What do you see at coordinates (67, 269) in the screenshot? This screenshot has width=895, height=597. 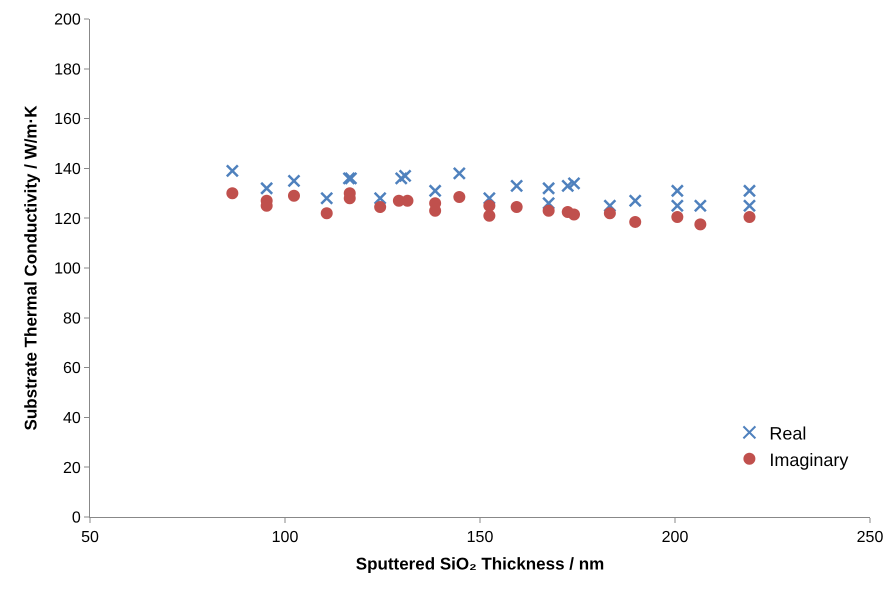 I see `y-tick-label: 100` at bounding box center [67, 269].